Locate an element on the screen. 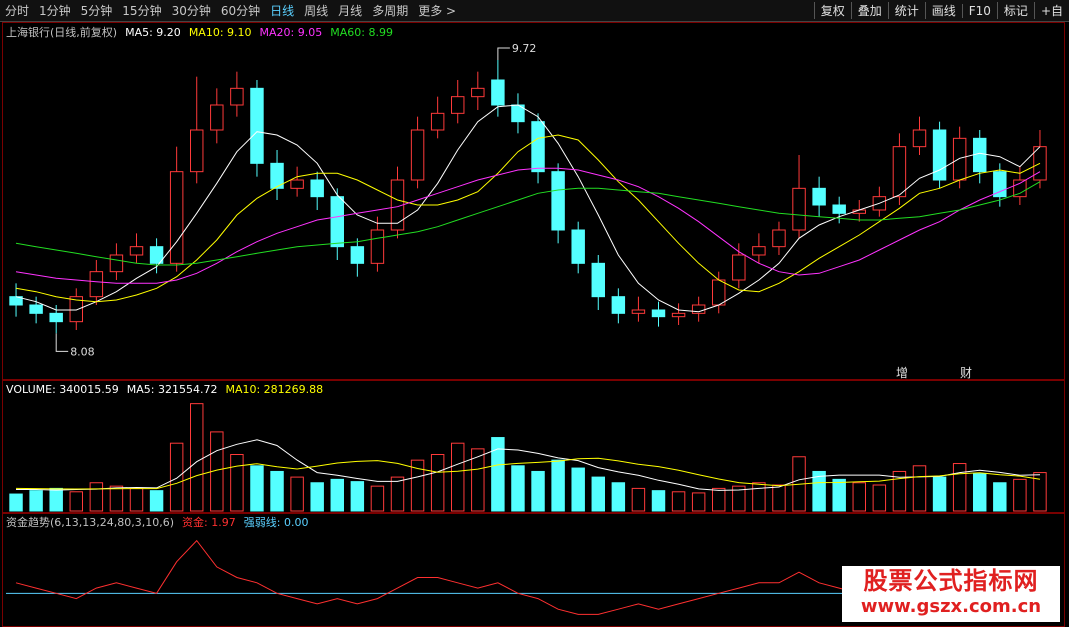 This screenshot has width=1069, height=627. period-tab: 1分钟 is located at coordinates (55, 11).